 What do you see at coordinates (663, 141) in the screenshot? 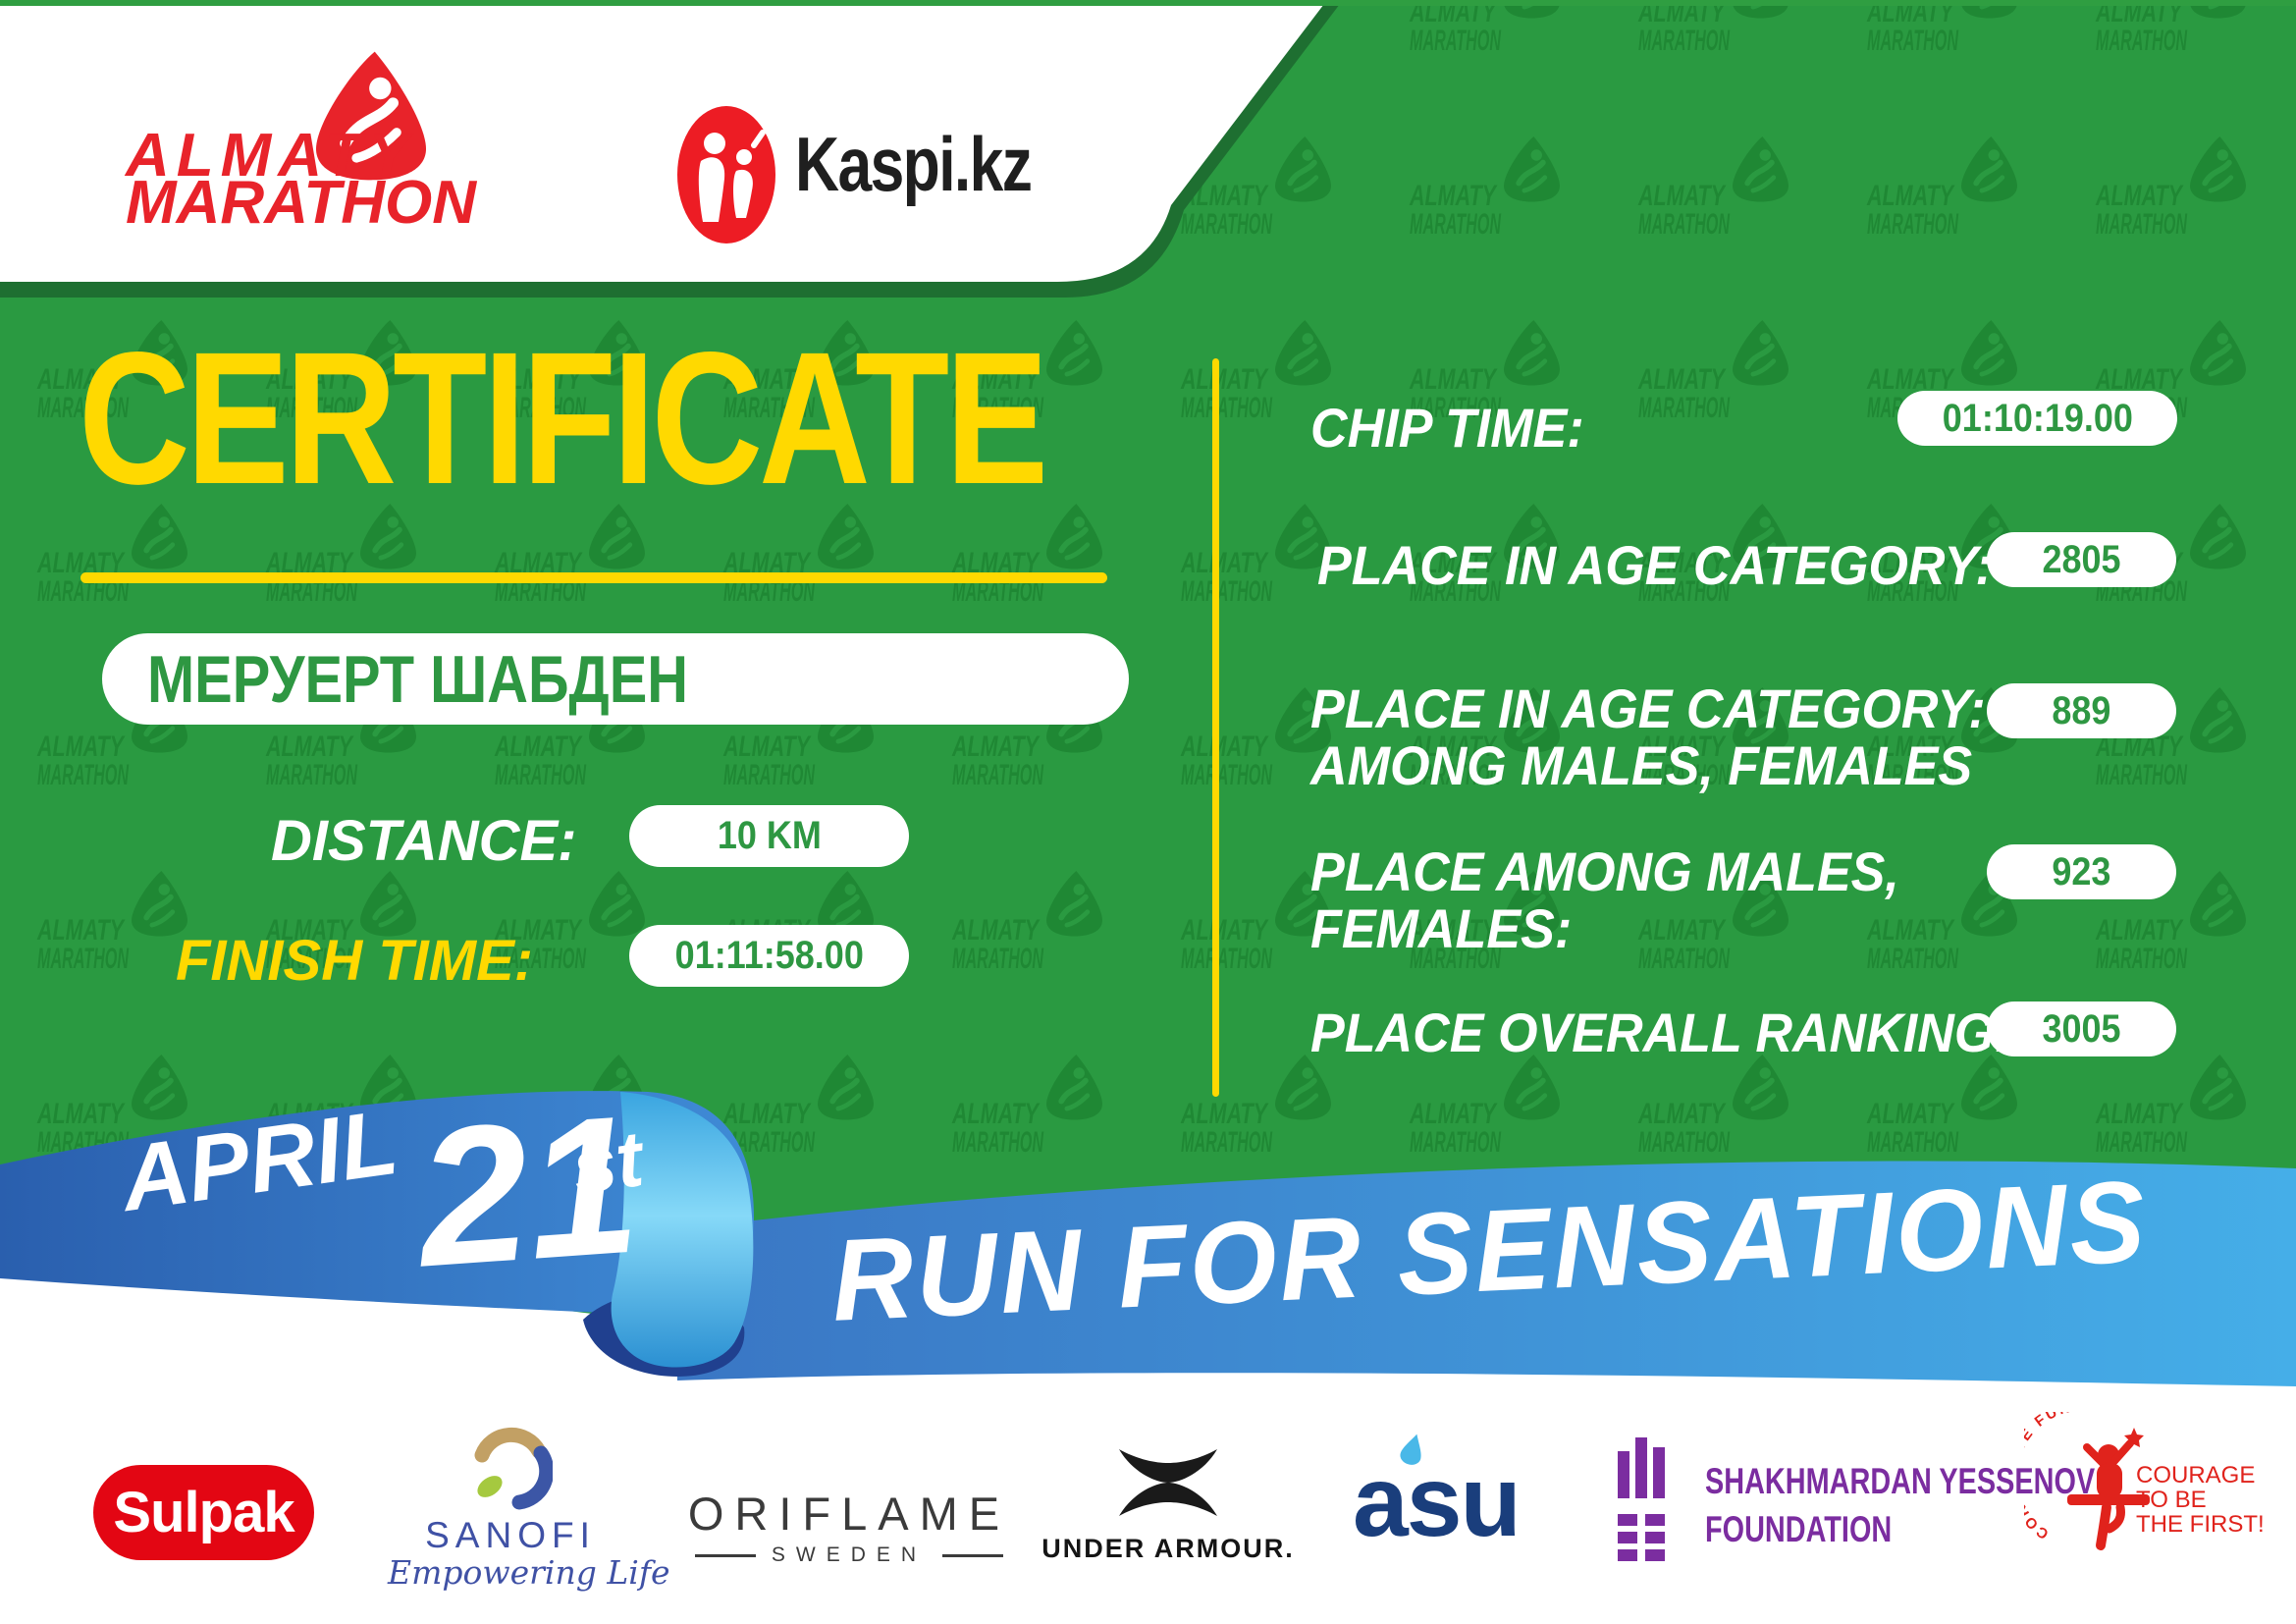
I see `header-band` at bounding box center [663, 141].